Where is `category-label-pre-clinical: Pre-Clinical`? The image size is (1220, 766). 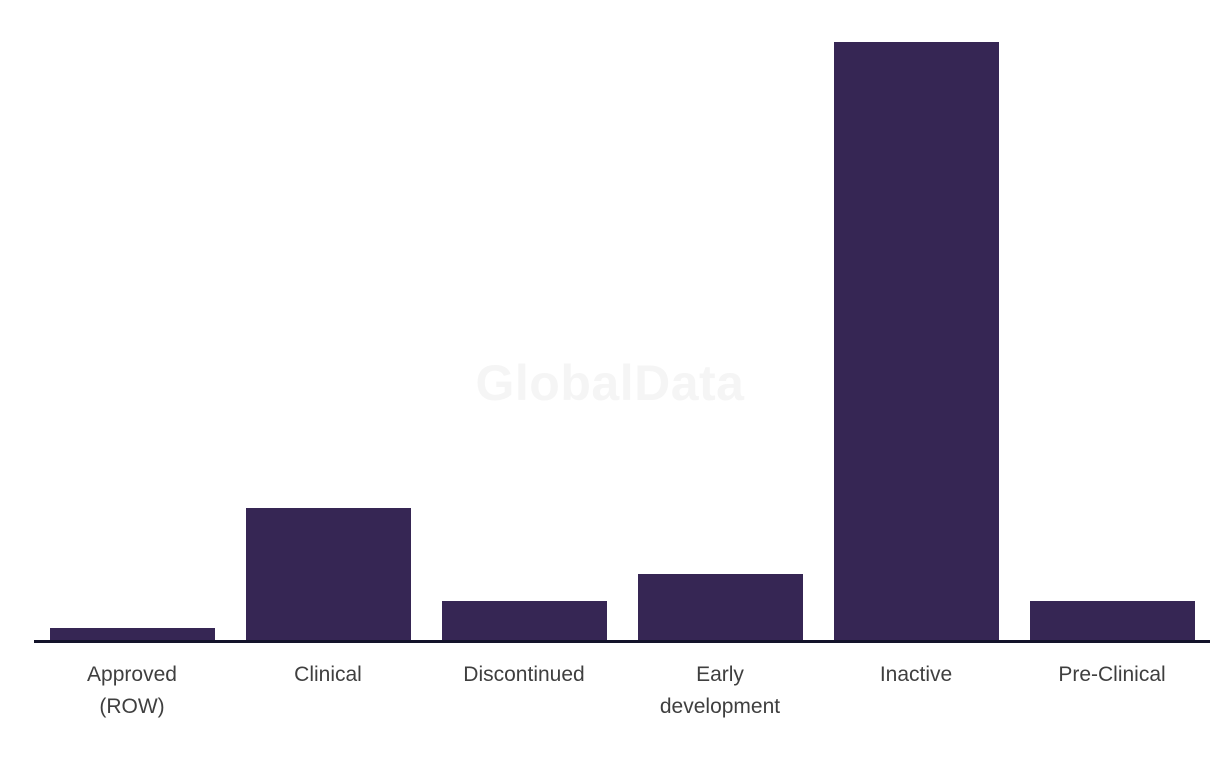 category-label-pre-clinical: Pre-Clinical is located at coordinates (1112, 674).